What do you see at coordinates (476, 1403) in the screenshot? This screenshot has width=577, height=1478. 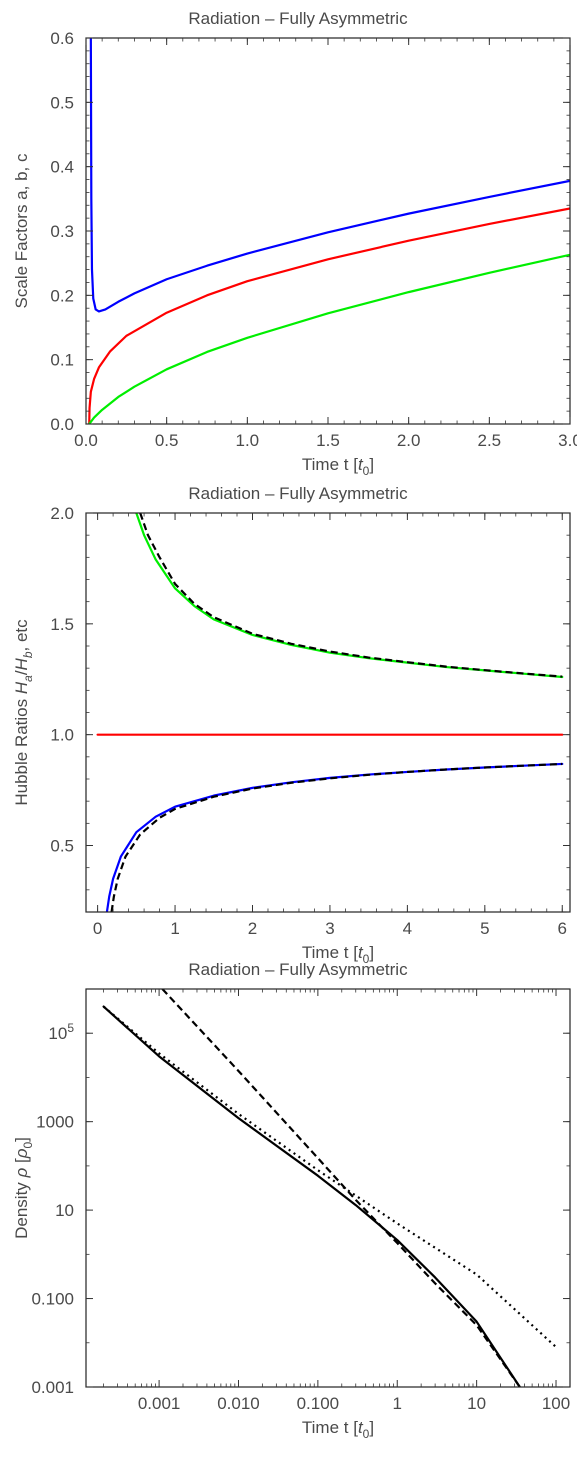 I see `x-tick-label: 10` at bounding box center [476, 1403].